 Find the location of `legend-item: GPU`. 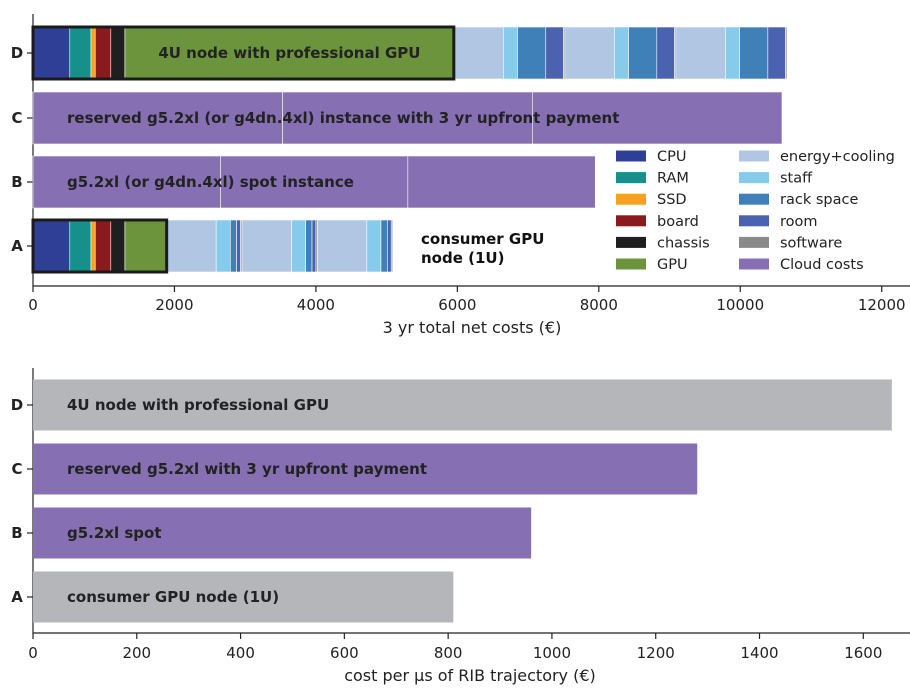

legend-item: GPU is located at coordinates (652, 265).